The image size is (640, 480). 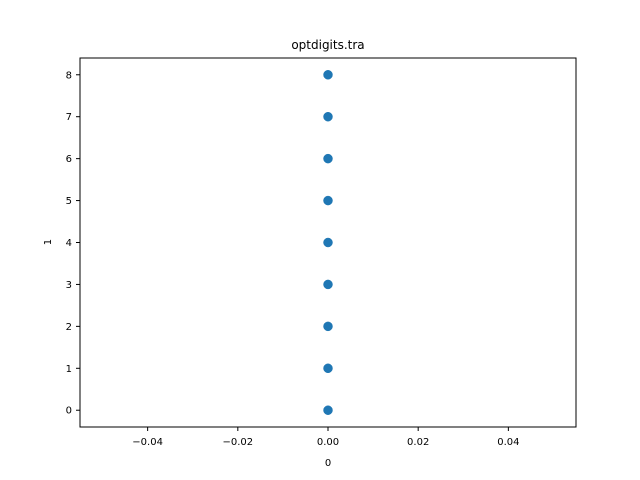 I want to click on y-tick-label: 0, so click(x=69, y=411).